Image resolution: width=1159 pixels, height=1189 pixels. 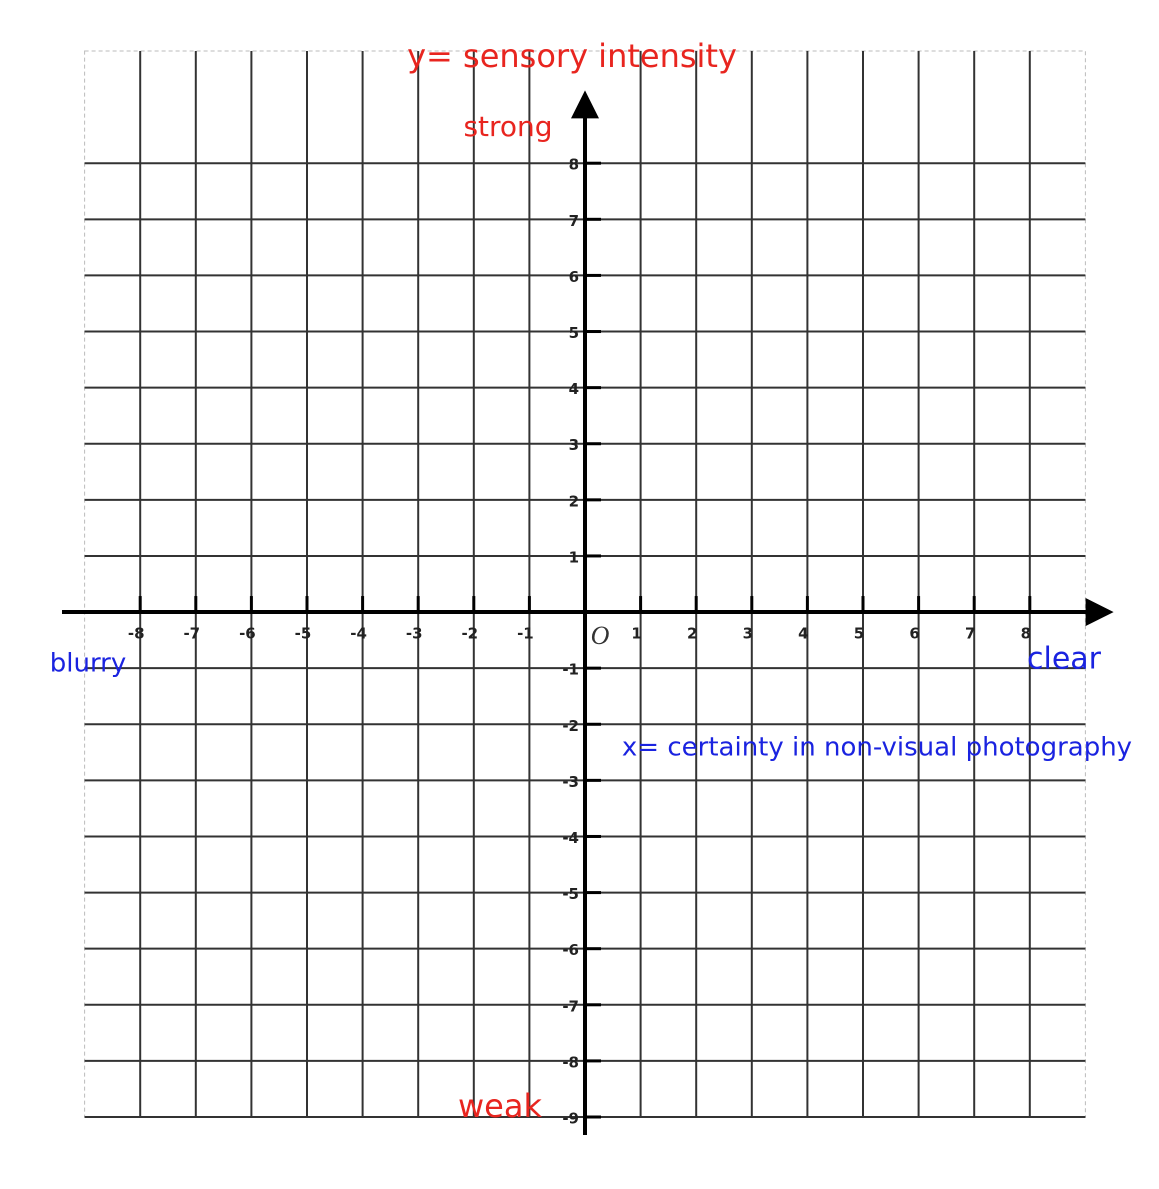 What do you see at coordinates (507, 126) in the screenshot?
I see `annotation: strong` at bounding box center [507, 126].